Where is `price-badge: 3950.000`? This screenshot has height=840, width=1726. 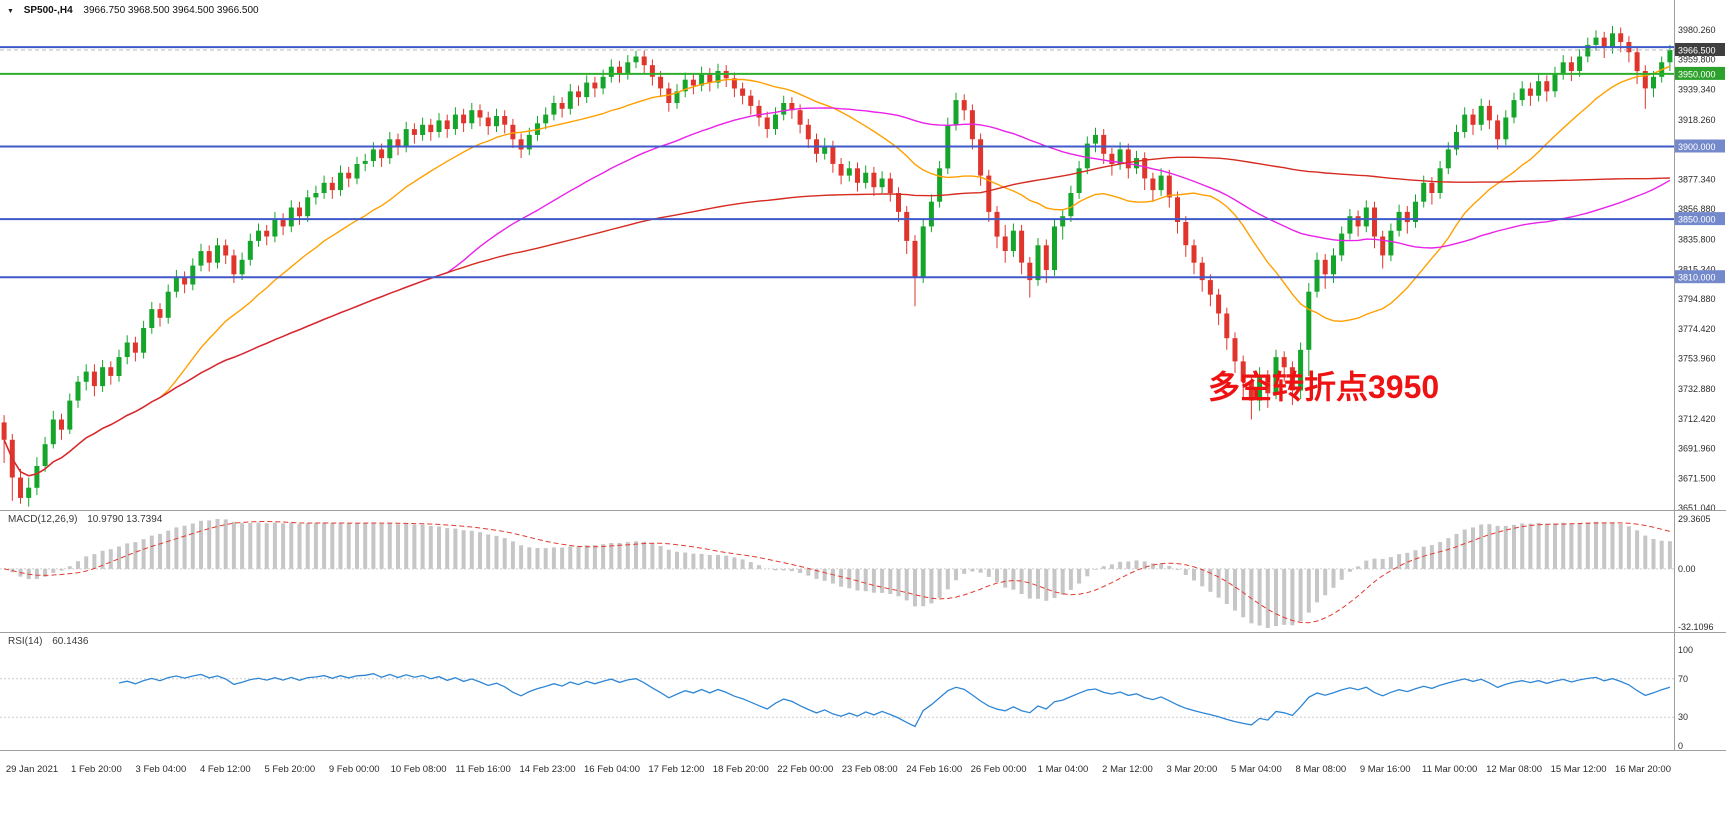 price-badge: 3950.000 is located at coordinates (1700, 73).